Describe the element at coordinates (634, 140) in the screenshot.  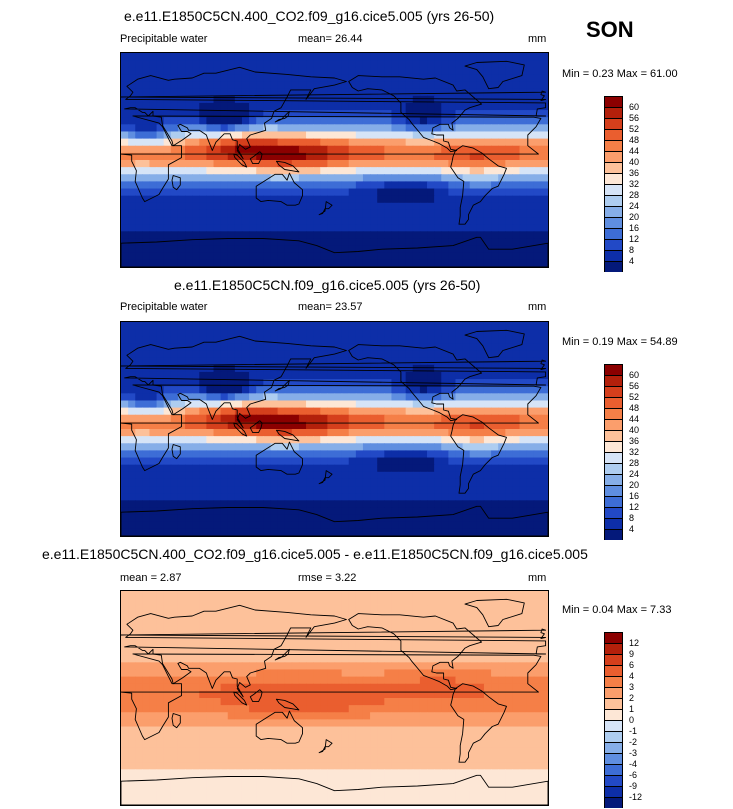
I see `colorbar-level-label: 48` at that location.